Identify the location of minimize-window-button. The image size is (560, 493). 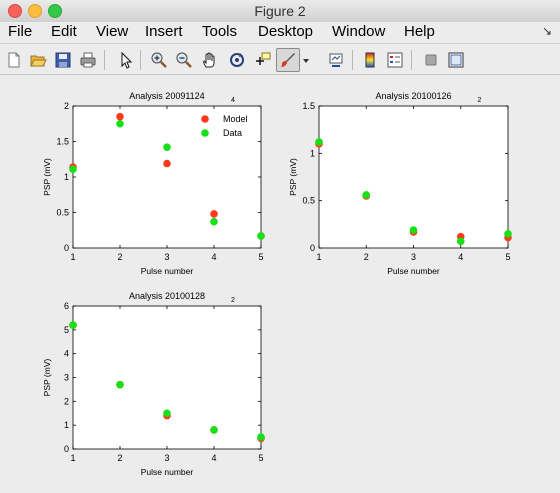
(35, 11).